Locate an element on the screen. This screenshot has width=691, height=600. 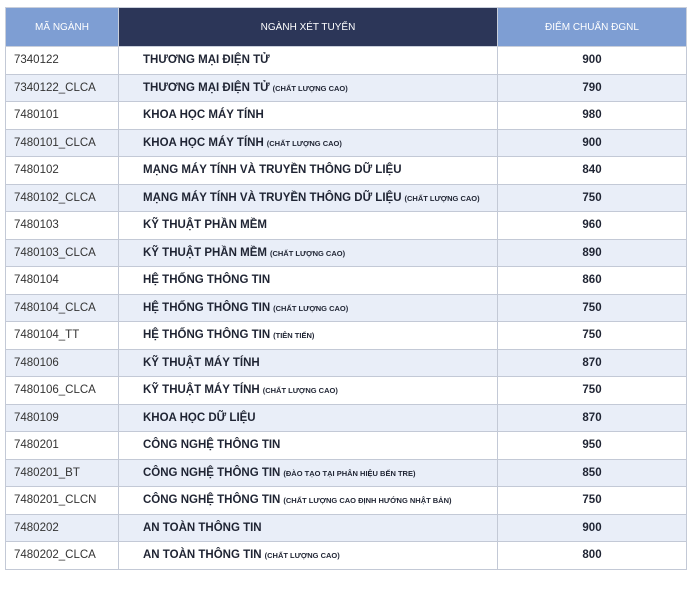
score-cell: 960 is located at coordinates (592, 225).